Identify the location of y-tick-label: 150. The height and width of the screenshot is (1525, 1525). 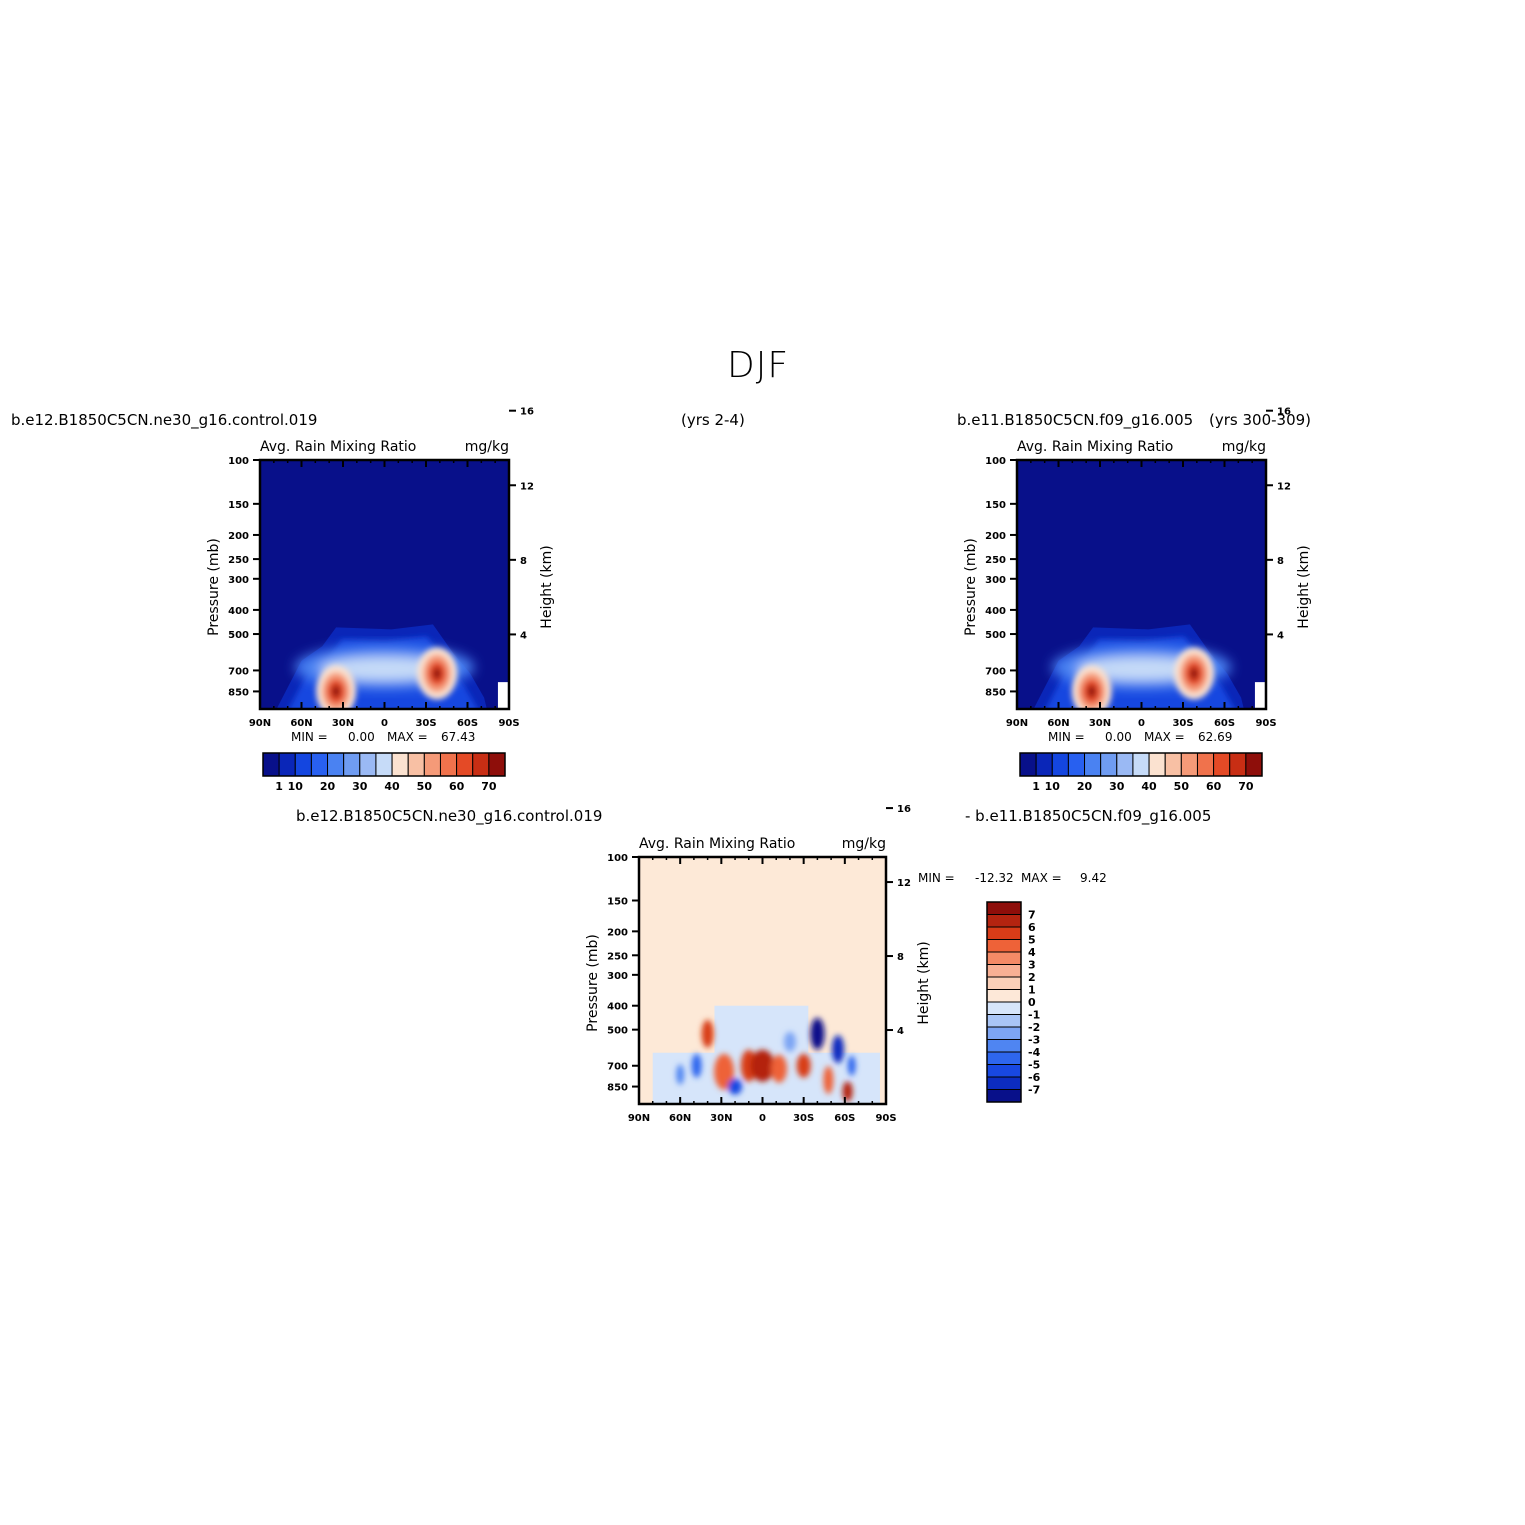
(617, 901).